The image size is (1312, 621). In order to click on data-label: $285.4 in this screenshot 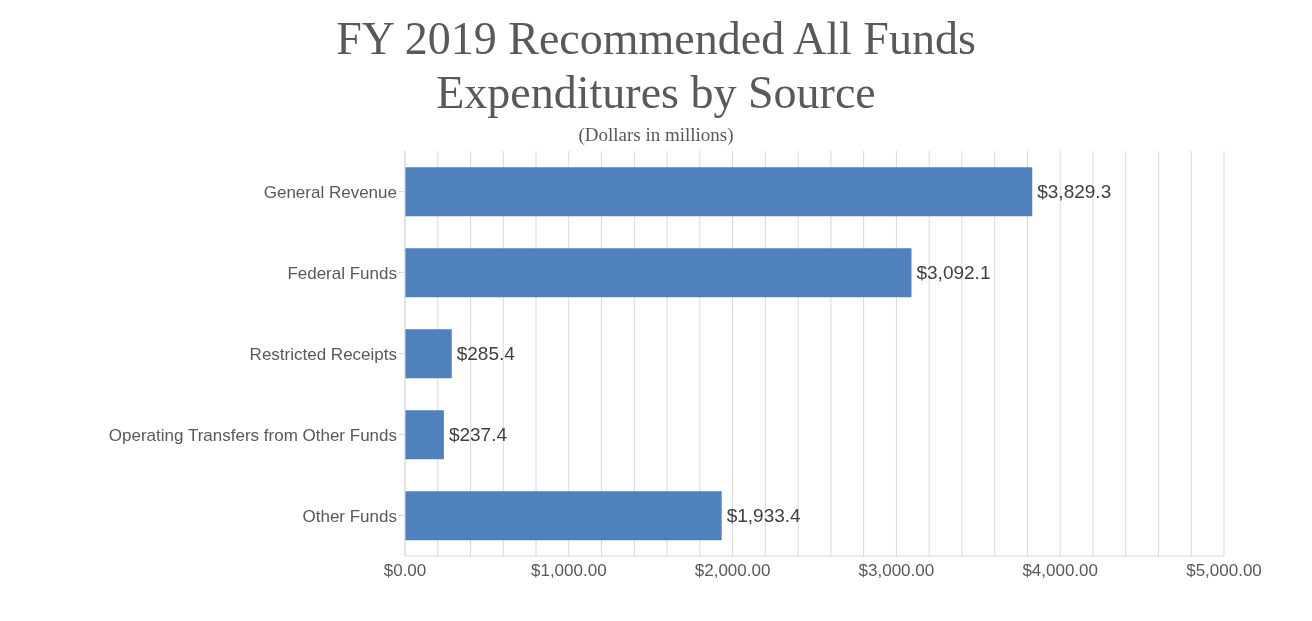, I will do `click(486, 354)`.